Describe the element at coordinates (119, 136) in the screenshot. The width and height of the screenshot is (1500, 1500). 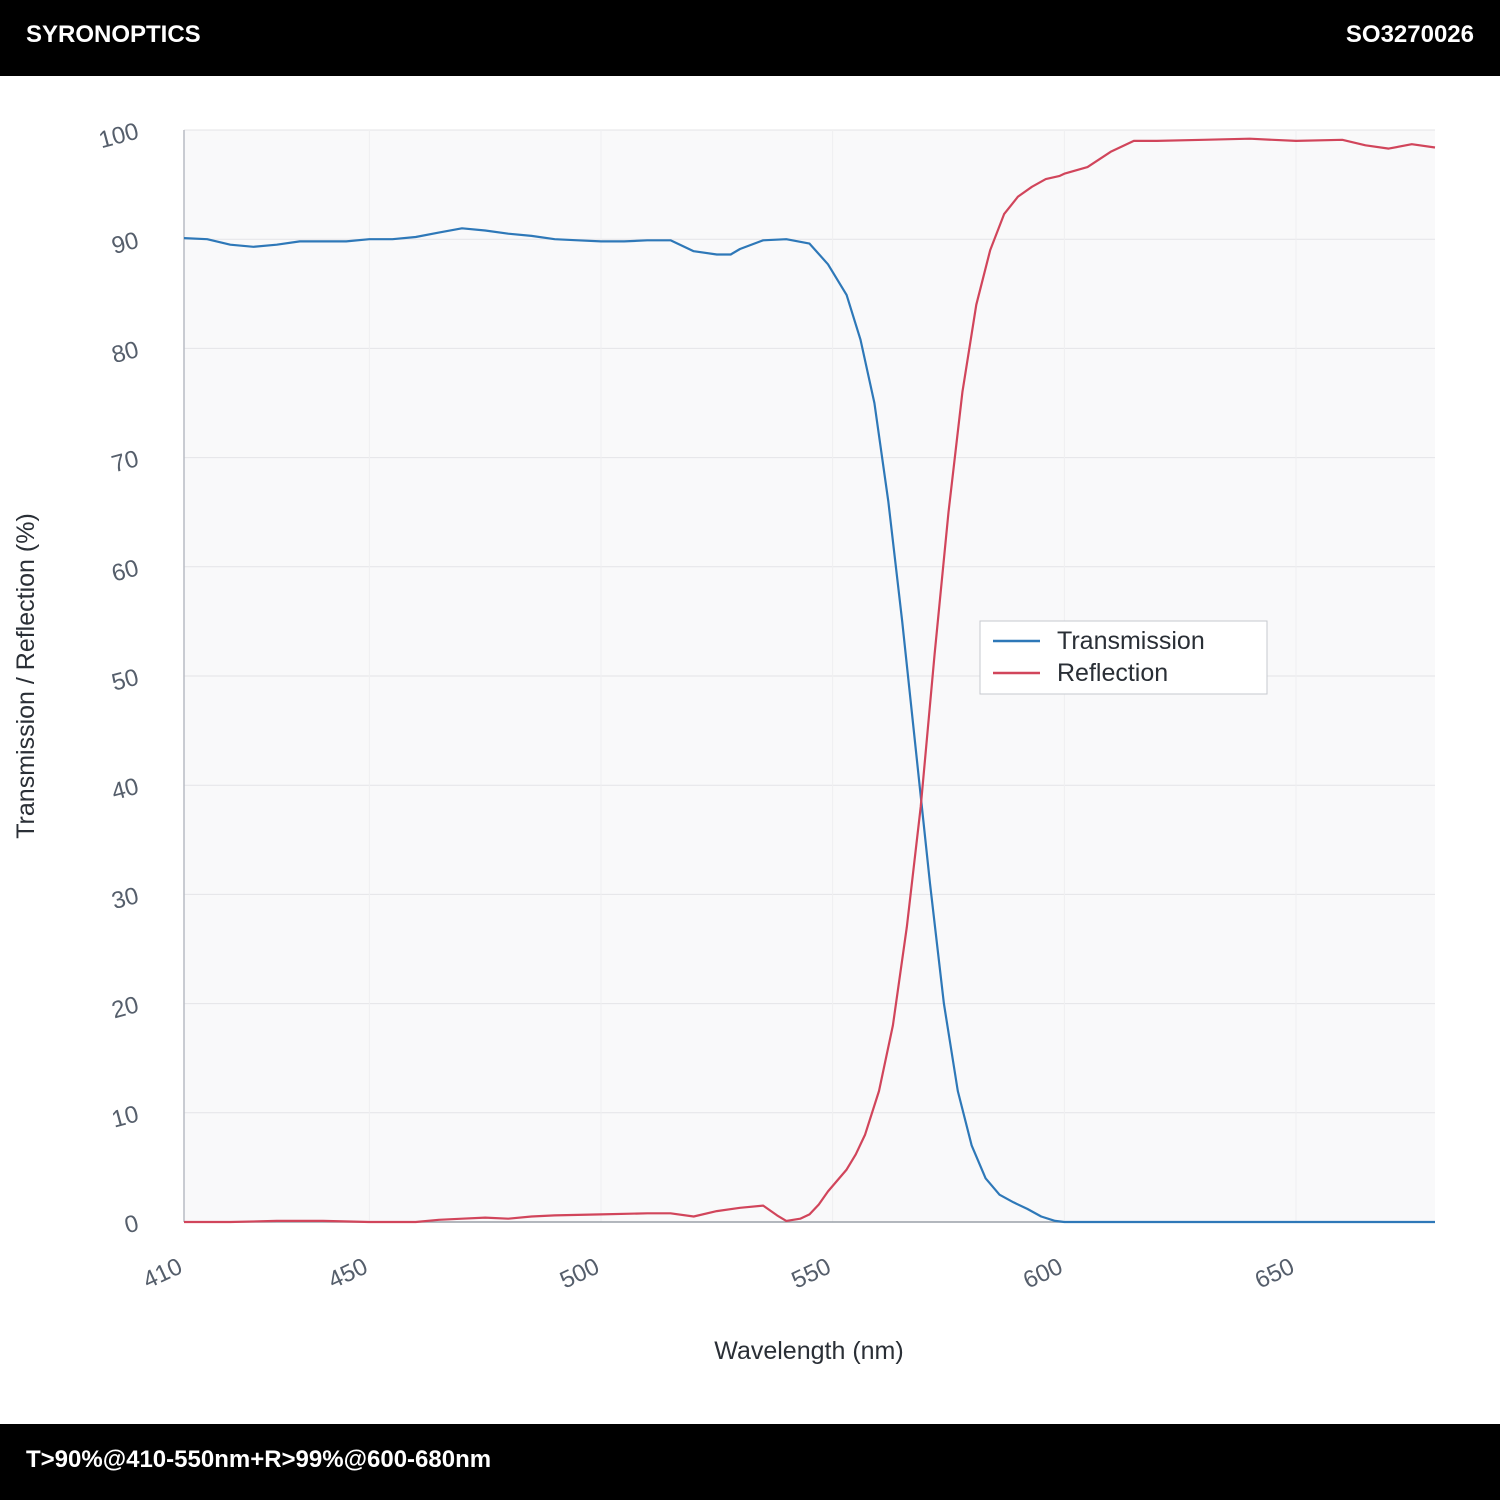
I see `y-tick-label-100: 100` at that location.